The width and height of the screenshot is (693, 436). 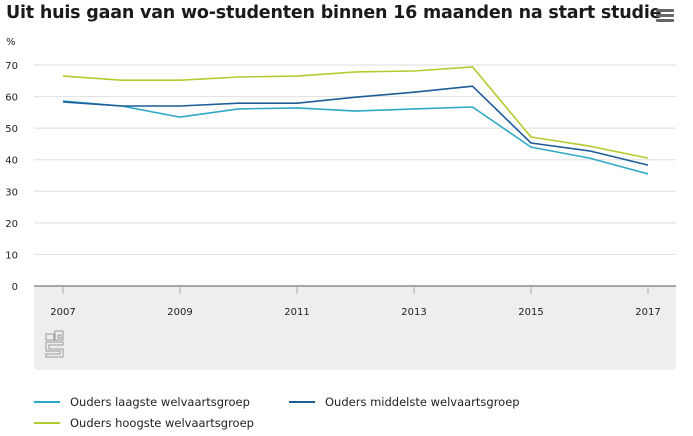 I want to click on legend-item-laagste: Ouders laagste welvaartsgroep, so click(x=142, y=402).